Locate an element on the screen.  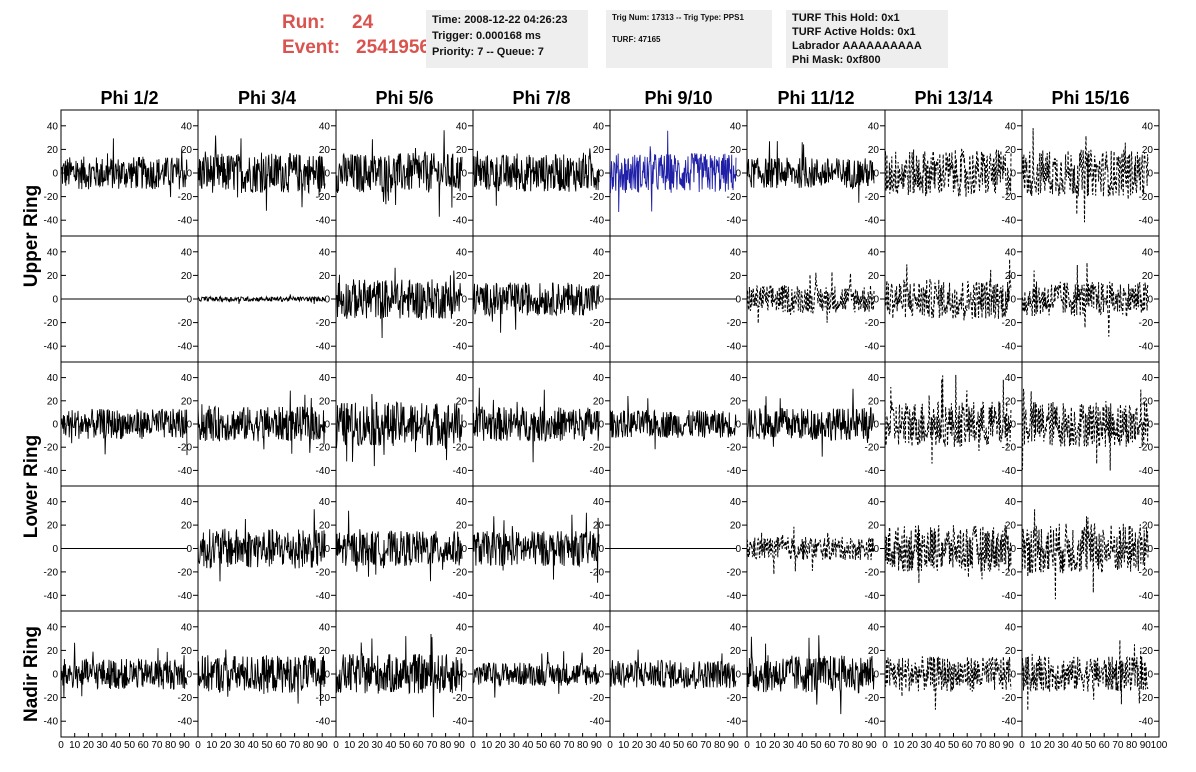
xtick-label-c2-2: 20 is located at coordinates (364, 745).